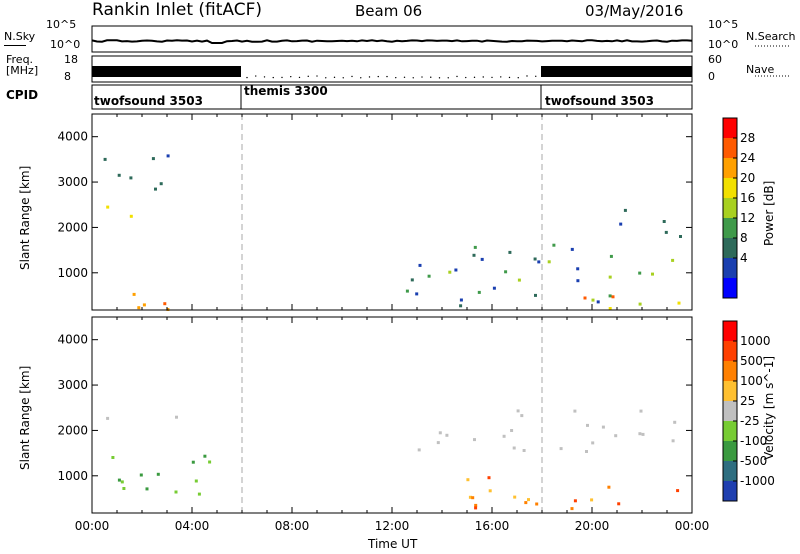  Describe the element at coordinates (20, 36) in the screenshot. I see `nsky-label: N.Sky` at that location.